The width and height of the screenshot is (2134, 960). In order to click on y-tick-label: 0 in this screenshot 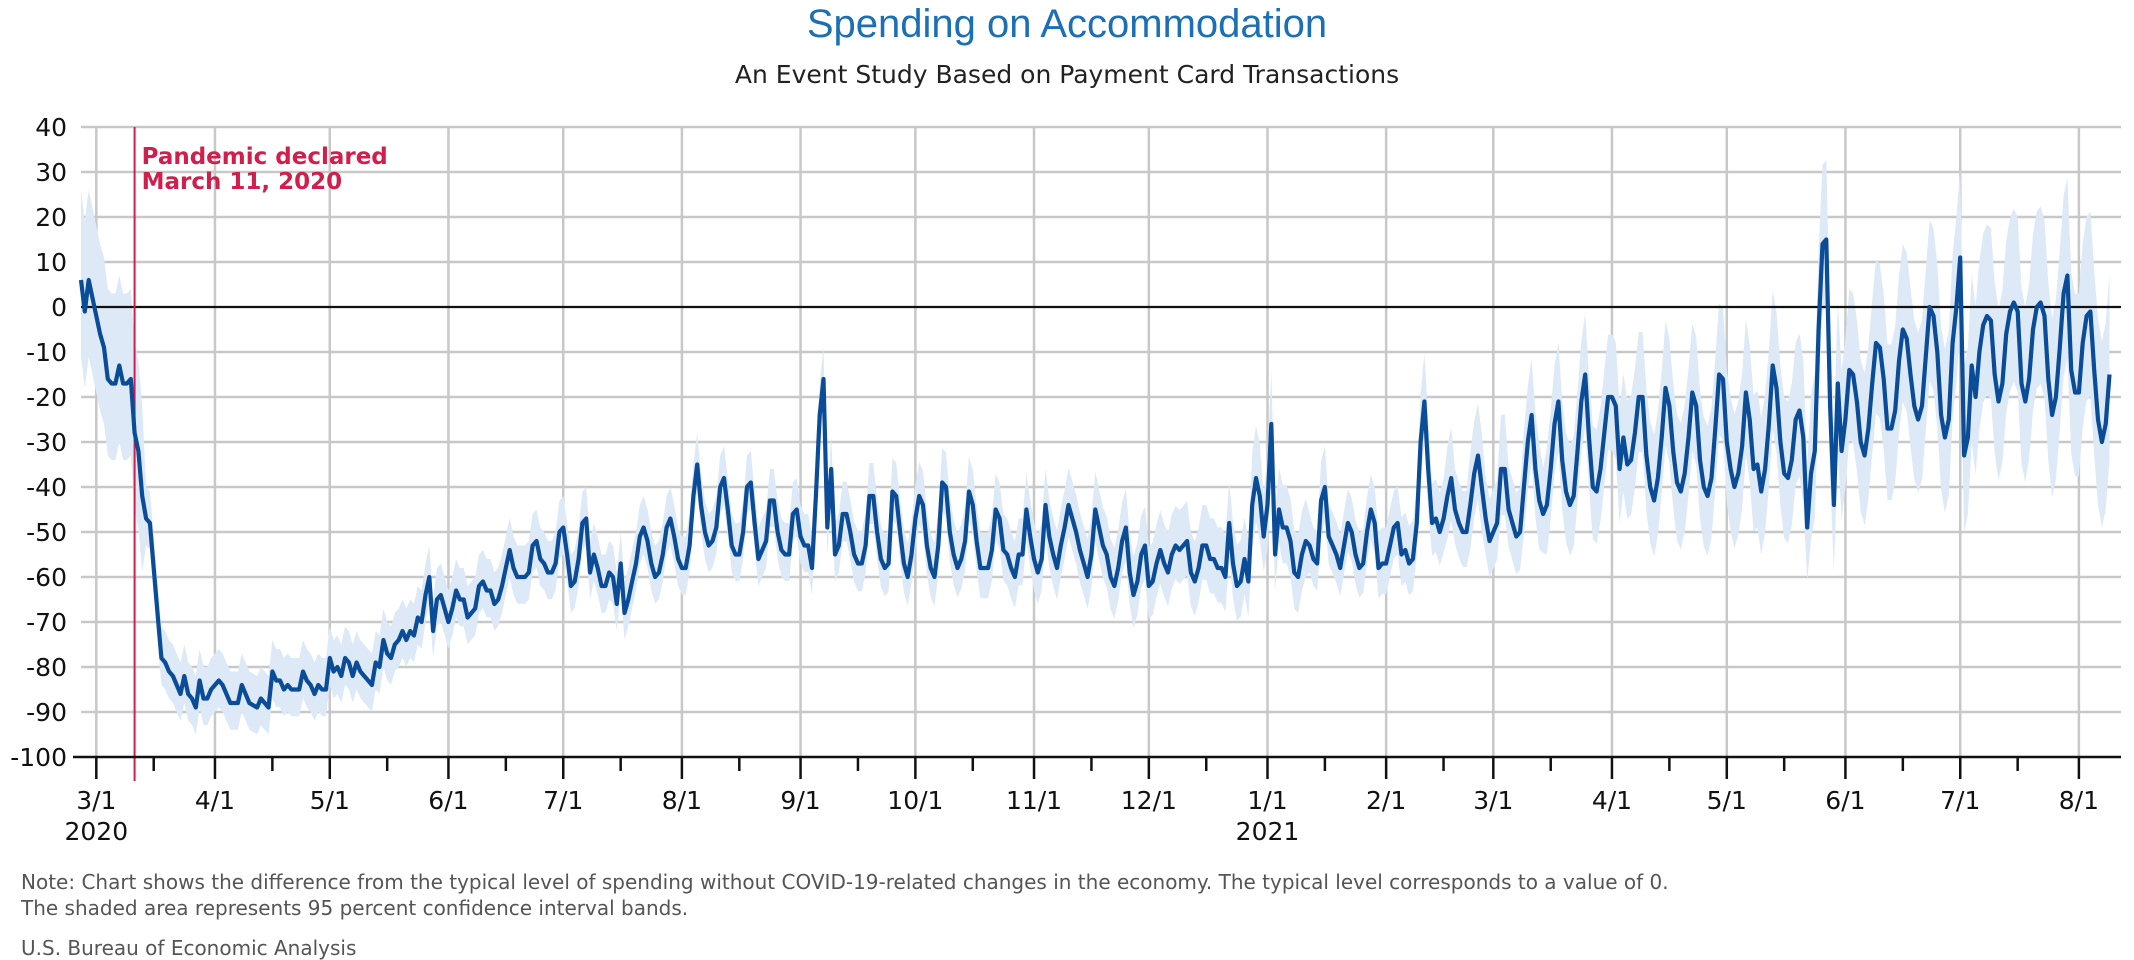, I will do `click(59, 307)`.